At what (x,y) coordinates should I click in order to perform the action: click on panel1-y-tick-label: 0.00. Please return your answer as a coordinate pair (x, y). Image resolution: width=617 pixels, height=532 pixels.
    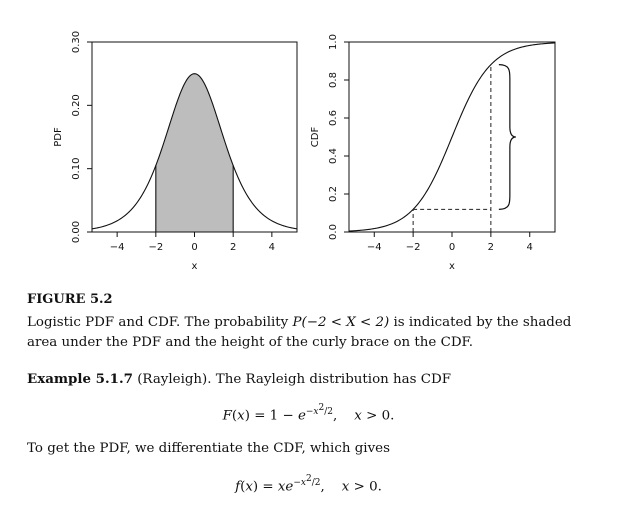
    Looking at the image, I should click on (76, 232).